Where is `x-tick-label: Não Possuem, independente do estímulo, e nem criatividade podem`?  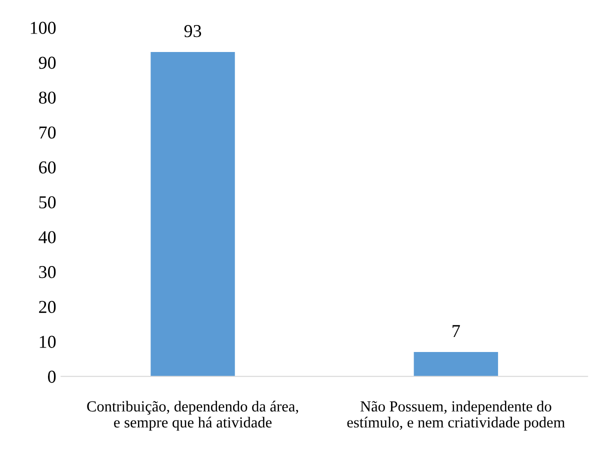 x-tick-label: Não Possuem, independente do estímulo, e nem criatividade podem is located at coordinates (456, 415).